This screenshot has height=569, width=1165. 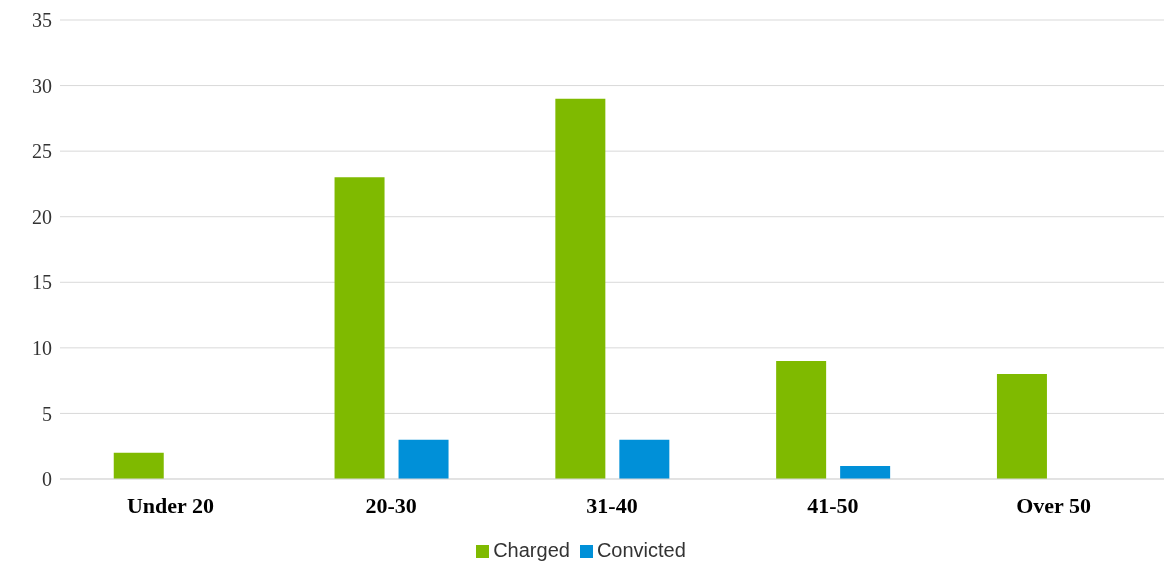 I want to click on y-tick-label: 30, so click(x=42, y=85).